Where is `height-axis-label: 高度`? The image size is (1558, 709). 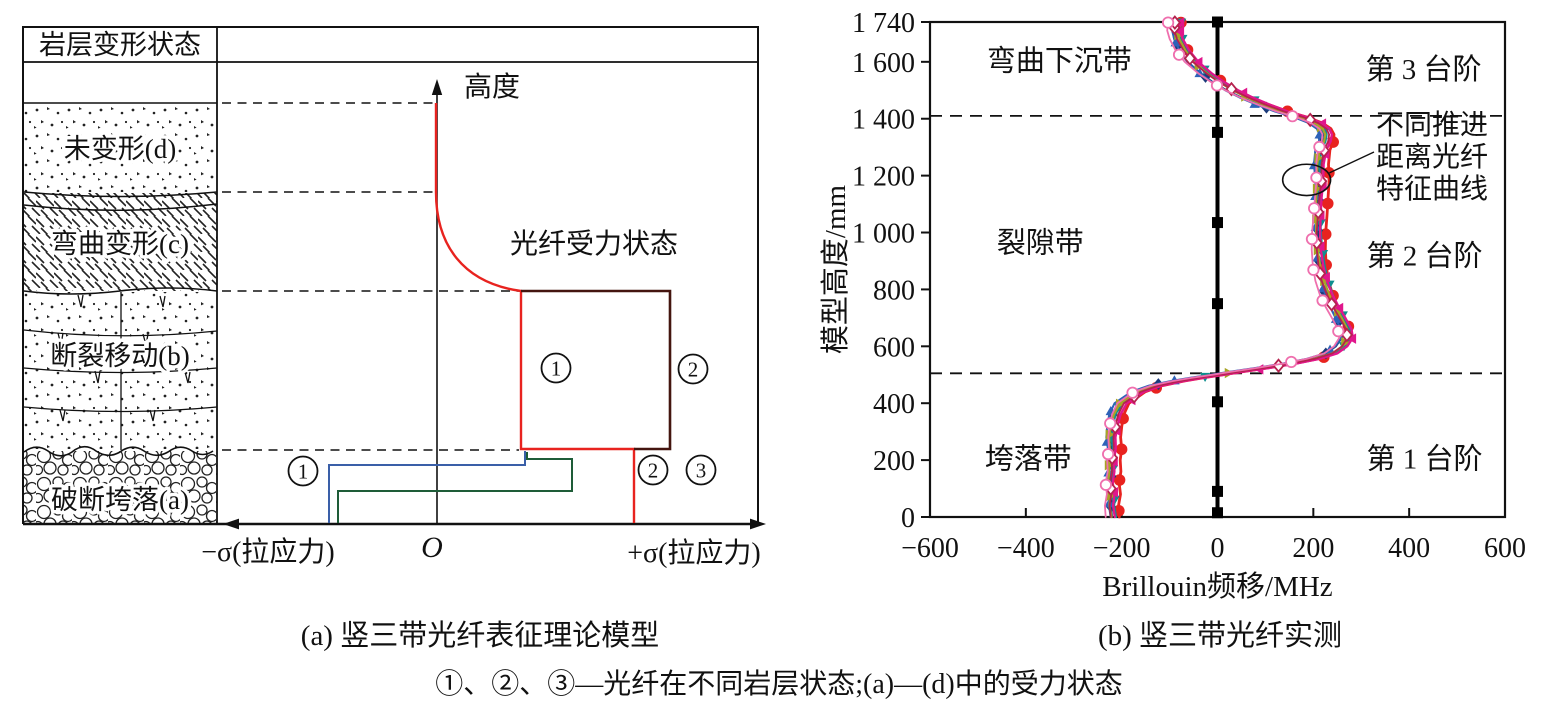 height-axis-label: 高度 is located at coordinates (492, 87).